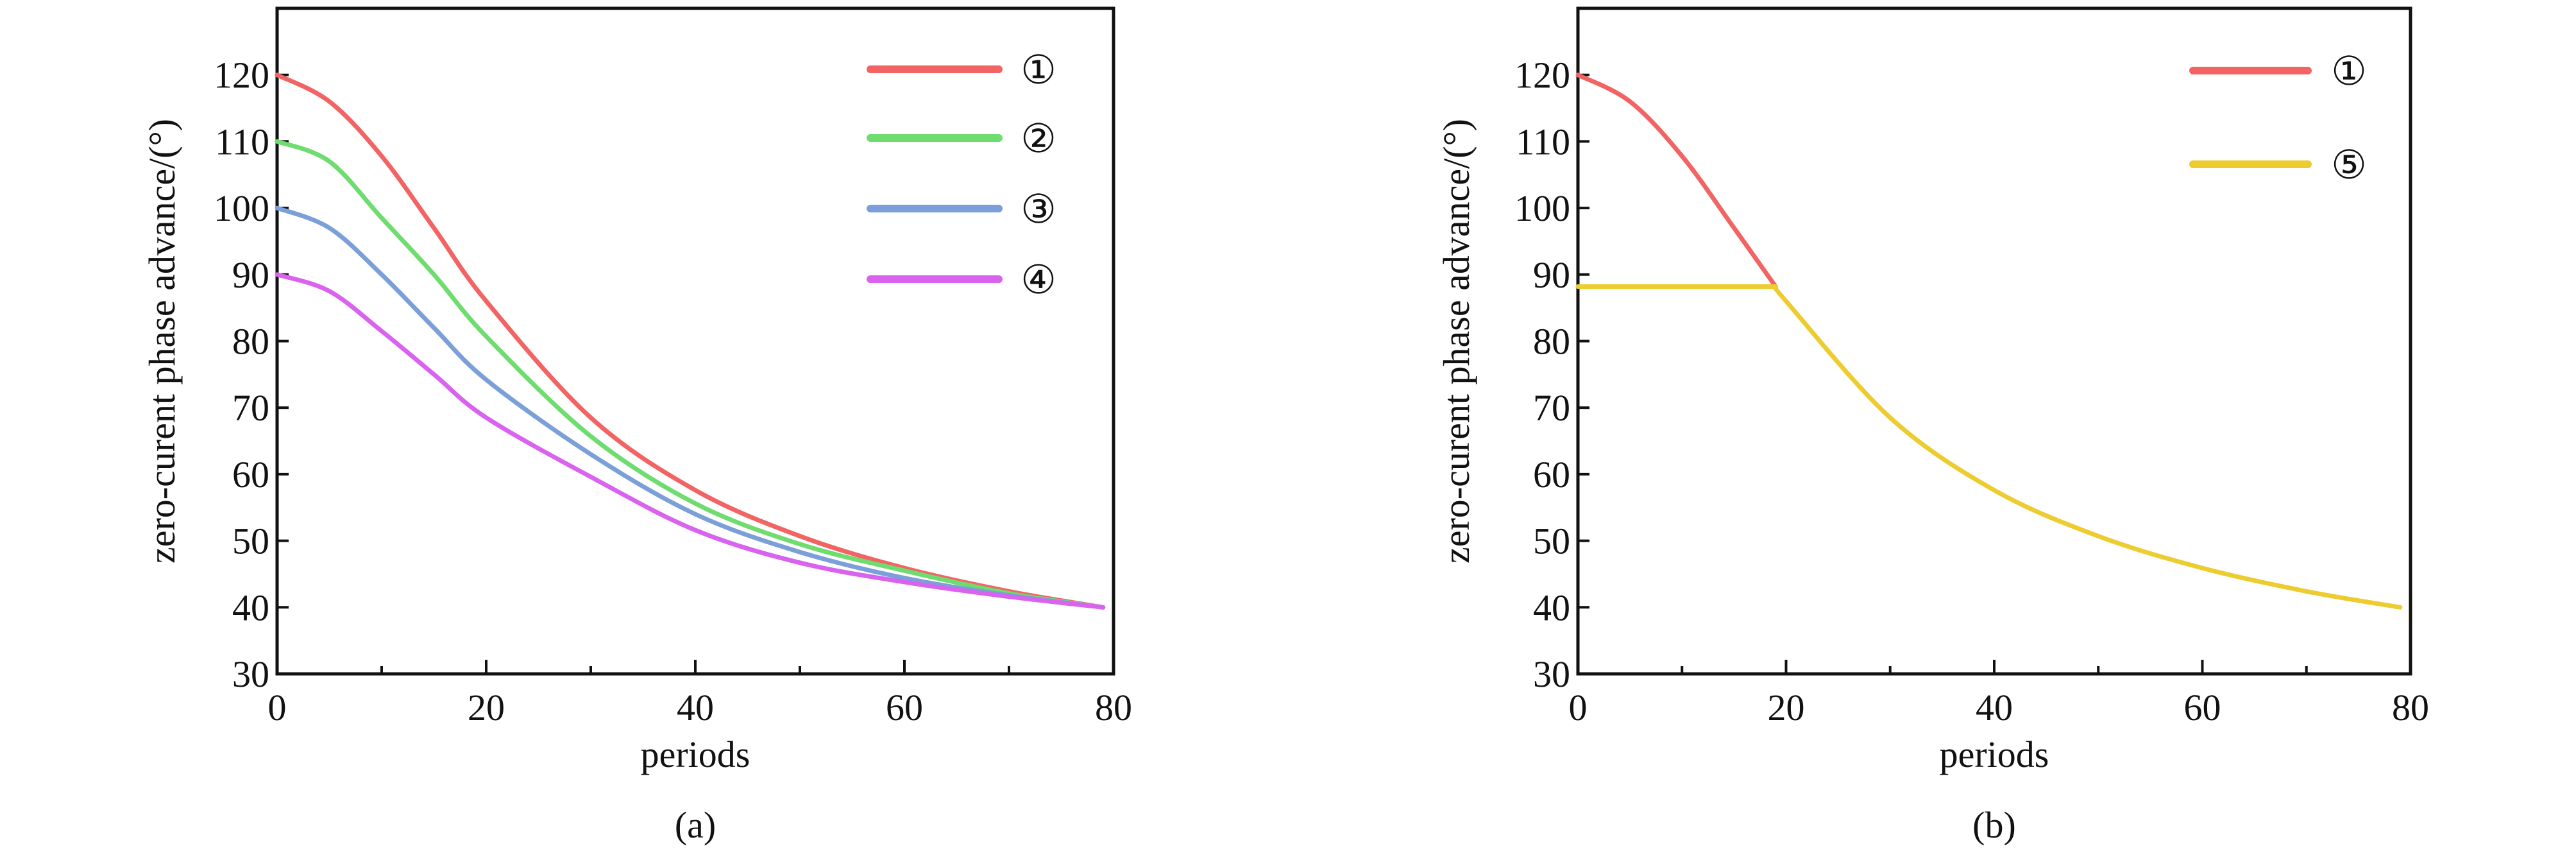 The width and height of the screenshot is (2576, 851). Describe the element at coordinates (1038, 280) in the screenshot. I see `legend-label: ④` at that location.